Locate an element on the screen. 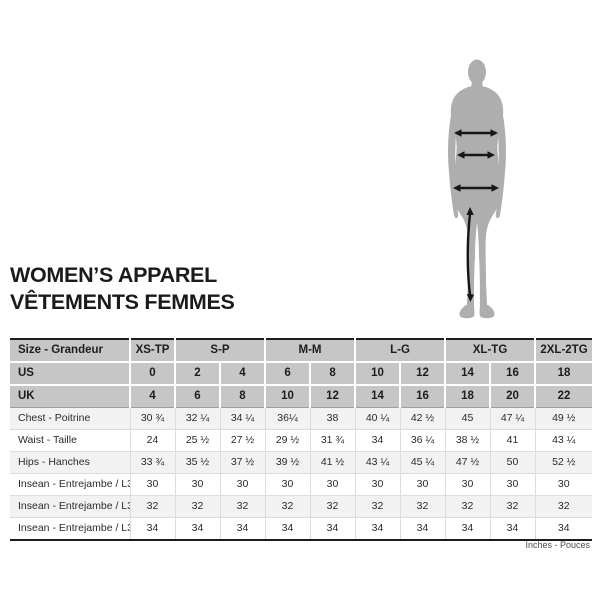 The height and width of the screenshot is (600, 600). table-cell: 38 ½ is located at coordinates (468, 440).